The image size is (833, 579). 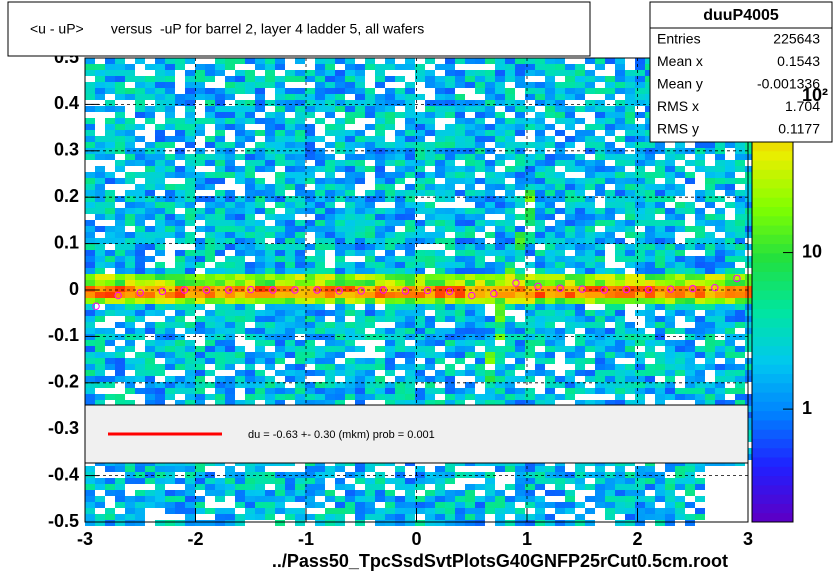 What do you see at coordinates (798, 61) in the screenshot?
I see `stats-value: 0.1543` at bounding box center [798, 61].